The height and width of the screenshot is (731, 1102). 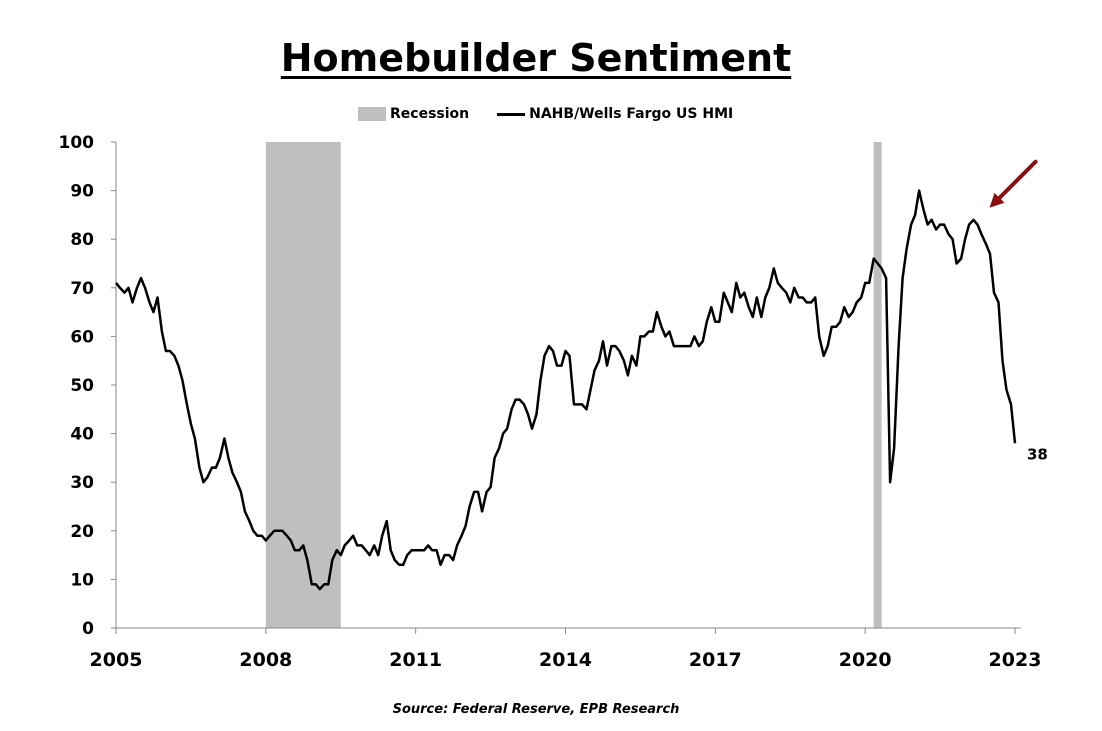 I want to click on series-end-label: 38, so click(x=1037, y=454).